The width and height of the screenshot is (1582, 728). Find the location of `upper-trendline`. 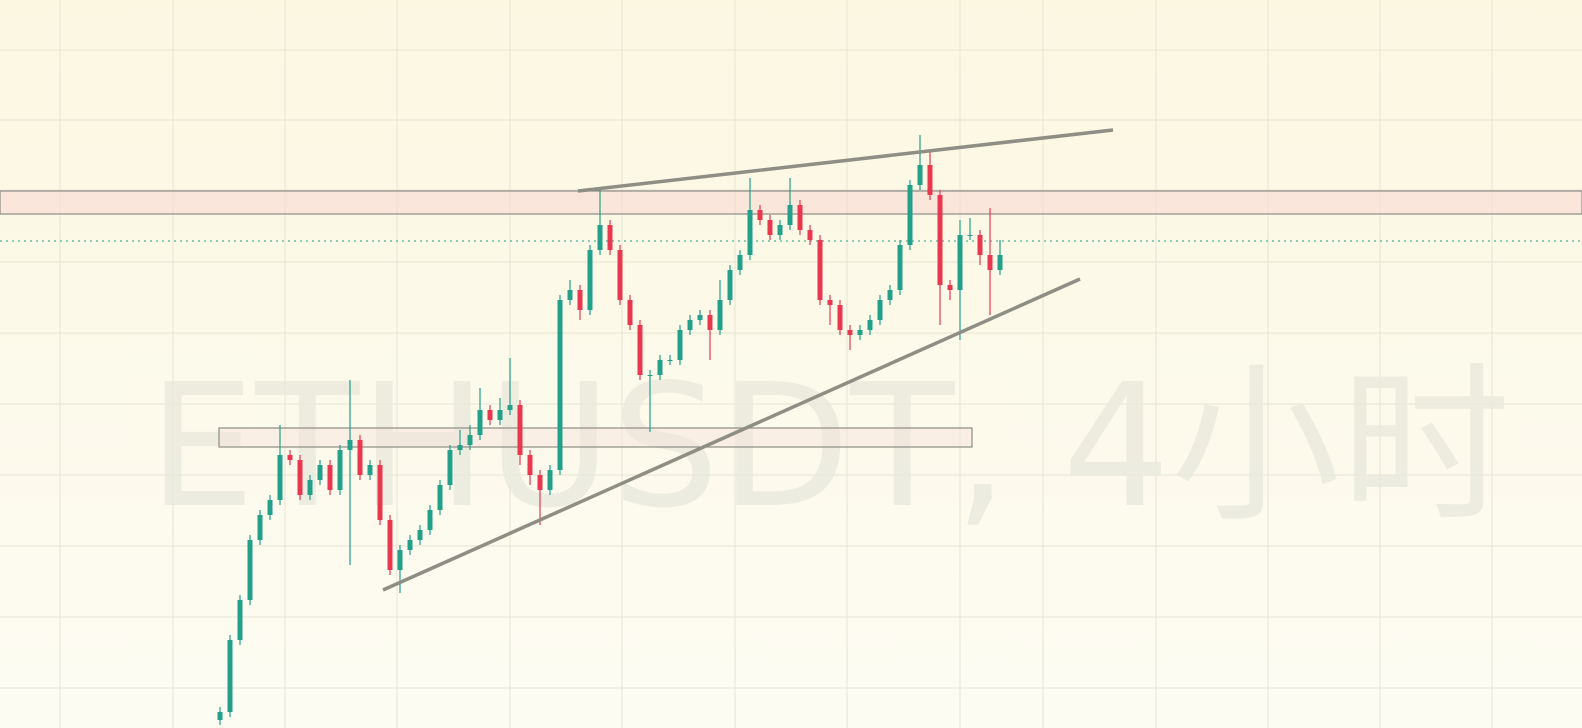

upper-trendline is located at coordinates (845, 160).